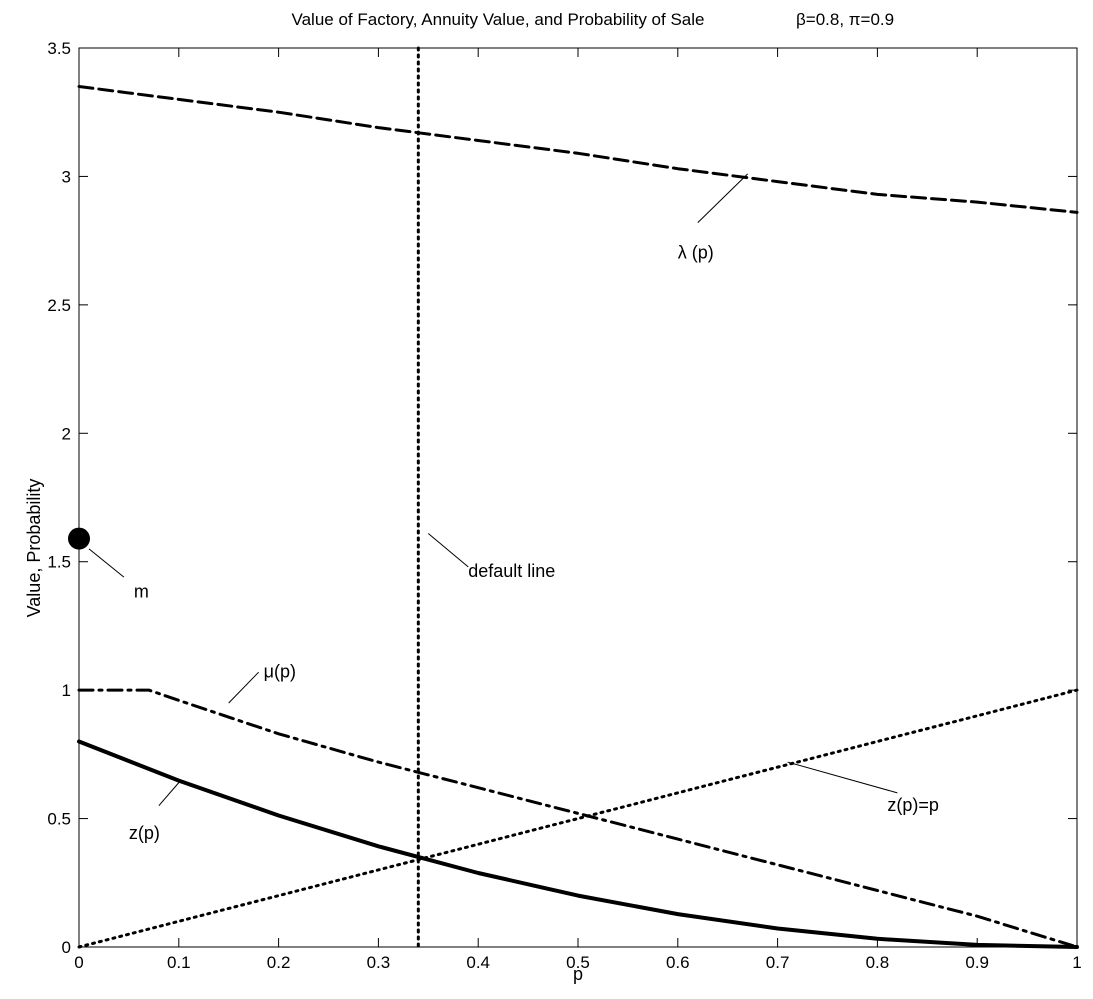 The image size is (1093, 999). What do you see at coordinates (279, 962) in the screenshot?
I see `x-tick-label: 0.2` at bounding box center [279, 962].